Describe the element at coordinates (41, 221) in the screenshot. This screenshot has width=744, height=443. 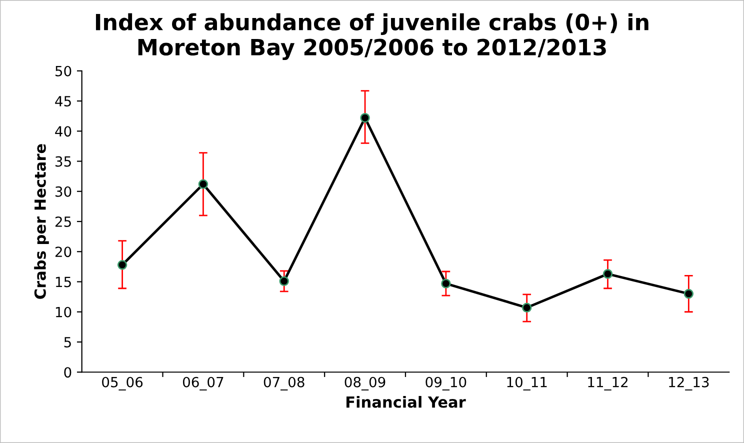
I see `y-axis-title: Crabs per Hectare` at that location.